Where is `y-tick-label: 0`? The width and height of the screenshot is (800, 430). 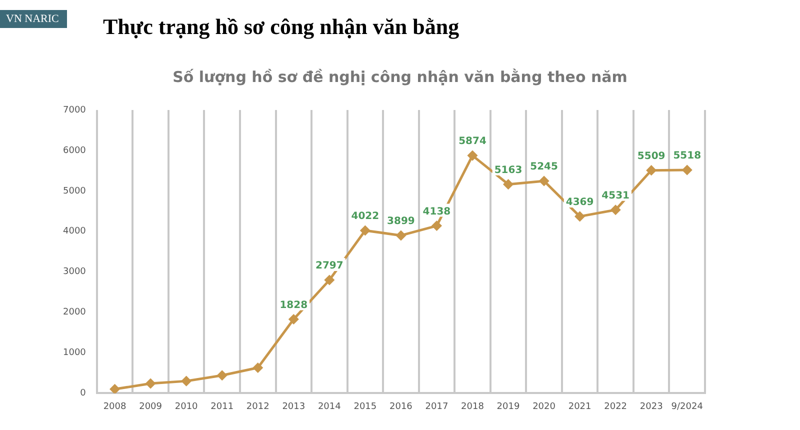 y-tick-label: 0 is located at coordinates (83, 393).